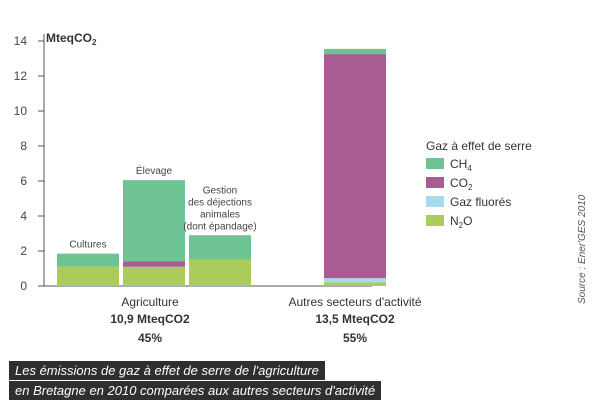  Describe the element at coordinates (355, 280) in the screenshot. I see `bar-segment-fluo` at that location.